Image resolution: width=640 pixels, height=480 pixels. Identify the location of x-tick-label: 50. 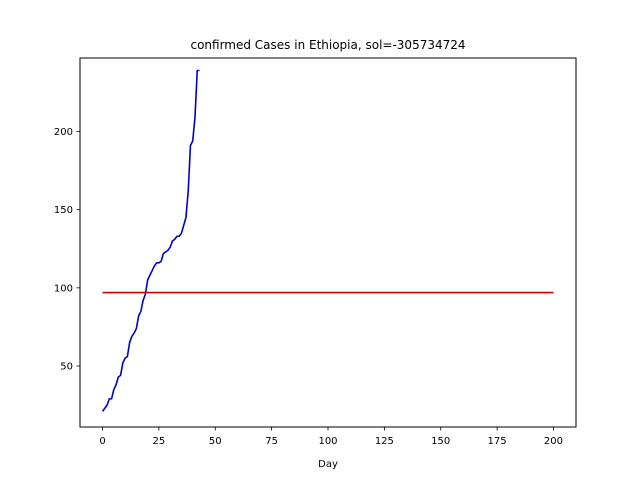
(215, 441).